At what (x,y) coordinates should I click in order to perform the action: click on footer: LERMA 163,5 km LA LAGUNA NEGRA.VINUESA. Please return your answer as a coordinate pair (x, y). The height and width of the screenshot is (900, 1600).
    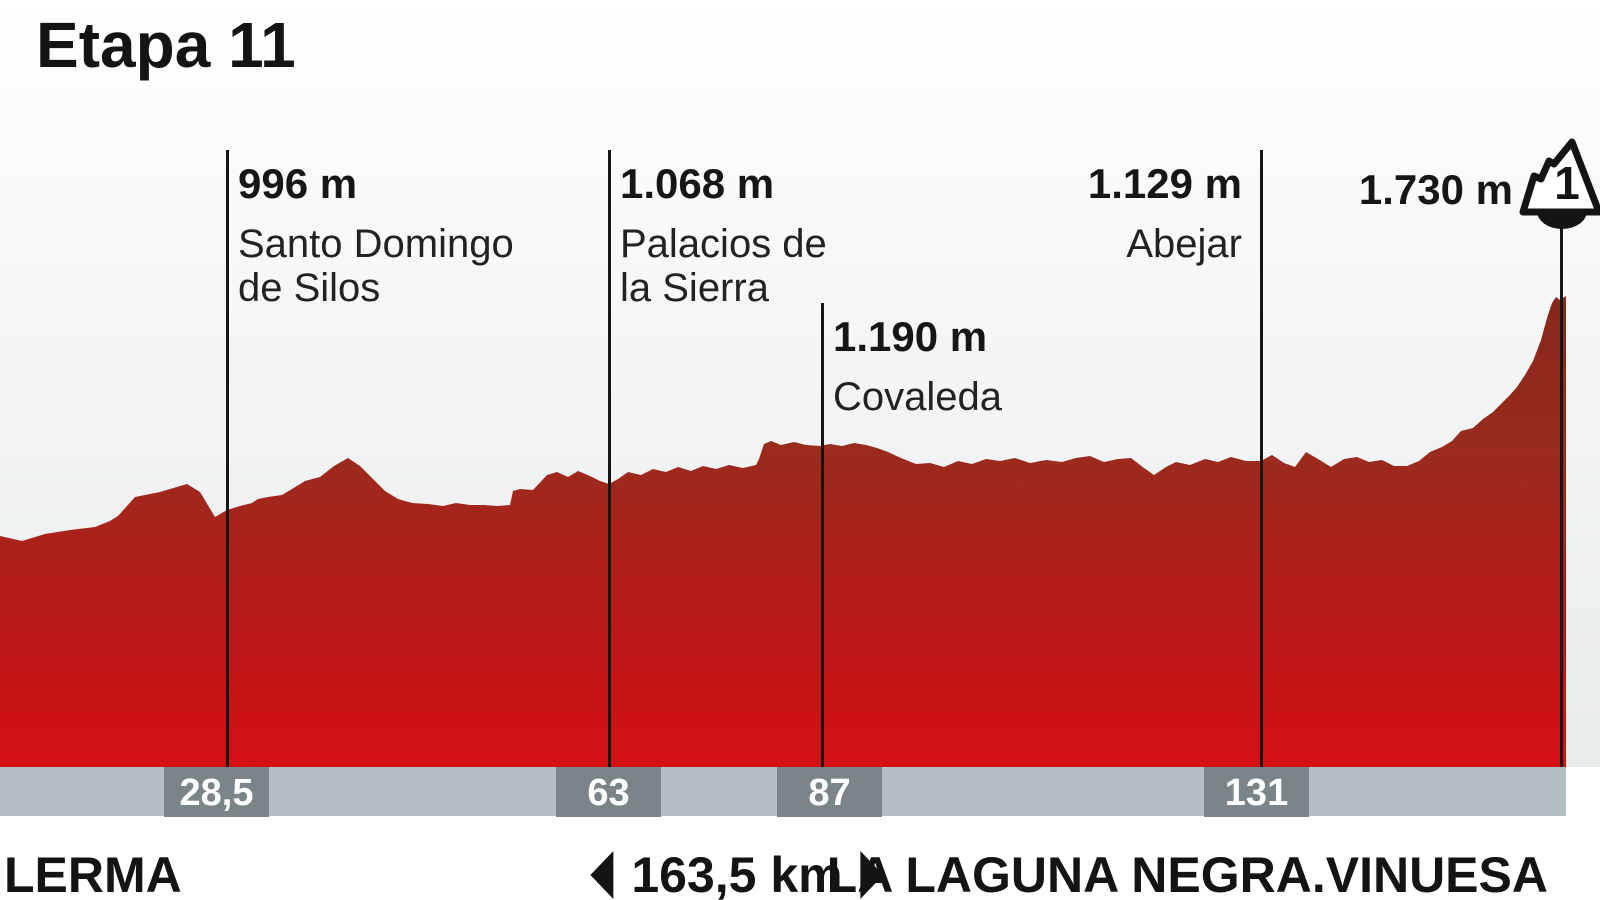
    Looking at the image, I should click on (800, 858).